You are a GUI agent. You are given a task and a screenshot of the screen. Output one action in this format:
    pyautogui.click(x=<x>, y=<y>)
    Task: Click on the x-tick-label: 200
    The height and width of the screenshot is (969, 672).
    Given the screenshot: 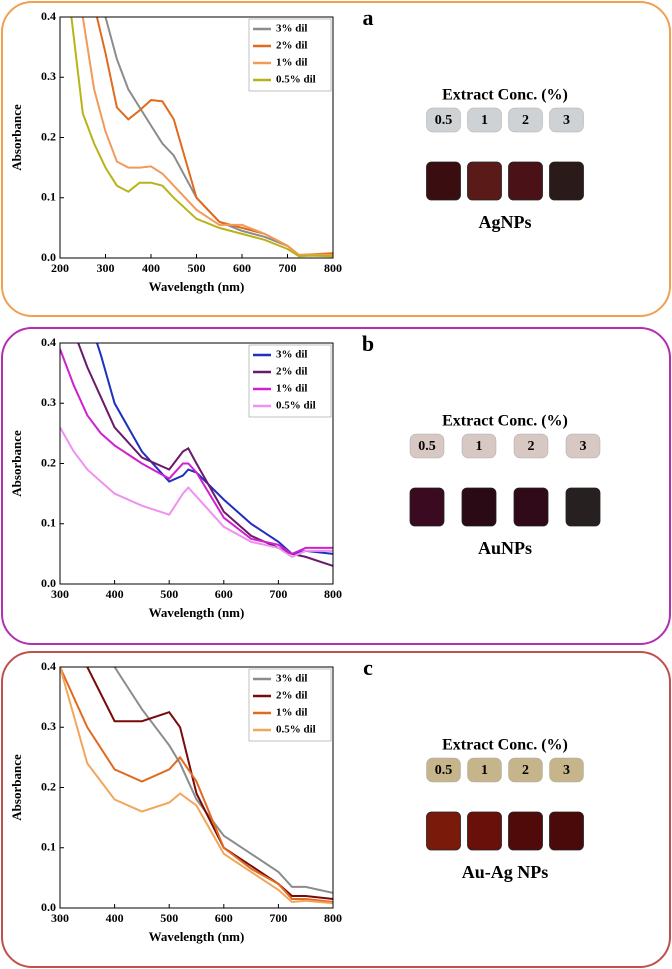 What is the action you would take?
    pyautogui.click(x=60, y=268)
    